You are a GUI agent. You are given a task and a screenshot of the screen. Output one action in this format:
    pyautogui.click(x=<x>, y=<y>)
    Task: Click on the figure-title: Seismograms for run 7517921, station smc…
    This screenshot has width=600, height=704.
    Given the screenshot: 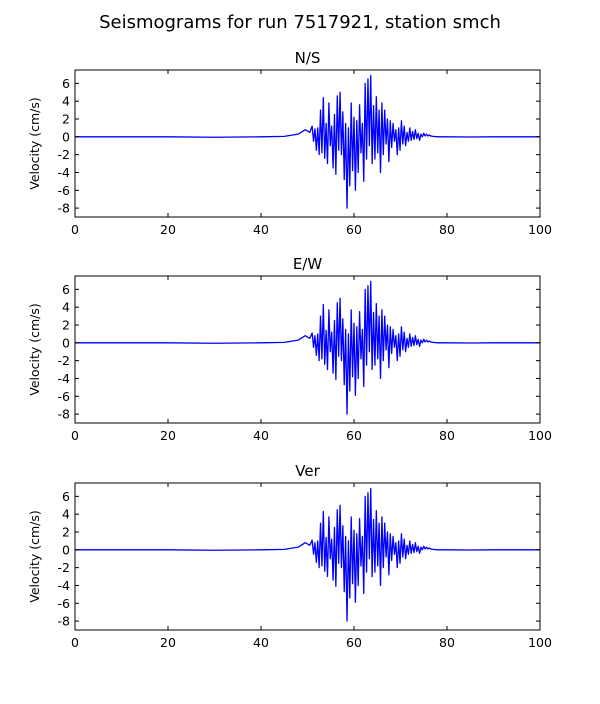 What is the action you would take?
    pyautogui.click(x=300, y=22)
    